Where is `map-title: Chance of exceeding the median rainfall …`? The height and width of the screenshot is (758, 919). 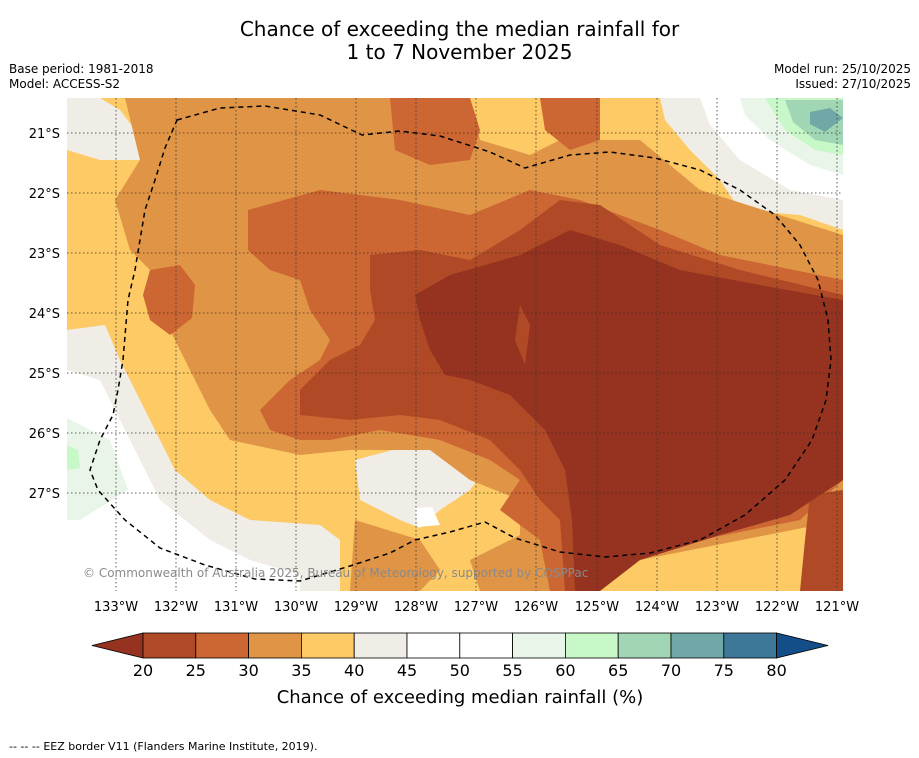 map-title: Chance of exceeding the median rainfall … is located at coordinates (459, 41).